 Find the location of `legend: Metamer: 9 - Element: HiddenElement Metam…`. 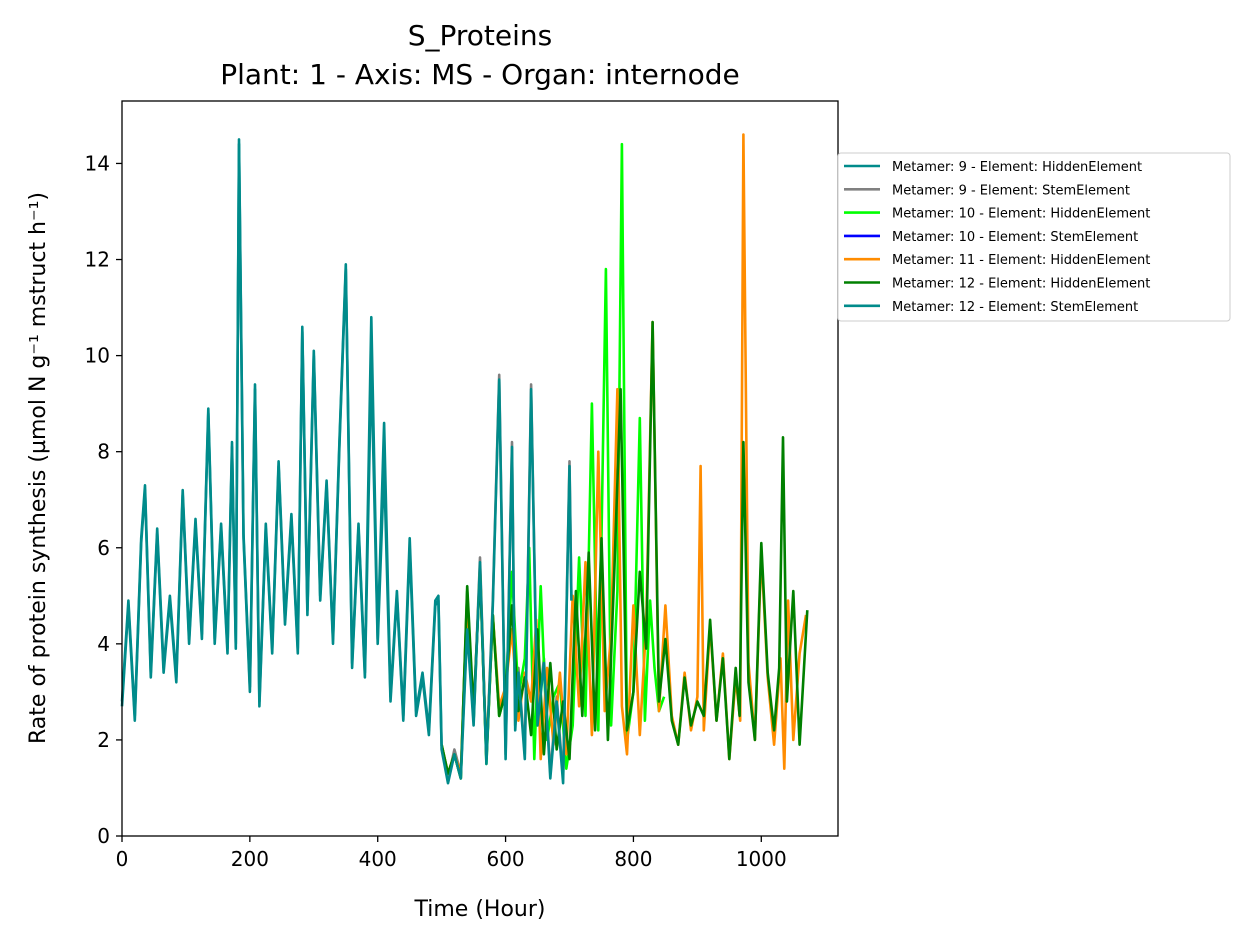

legend: Metamer: 9 - Element: HiddenElement Metam… is located at coordinates (1034, 237).